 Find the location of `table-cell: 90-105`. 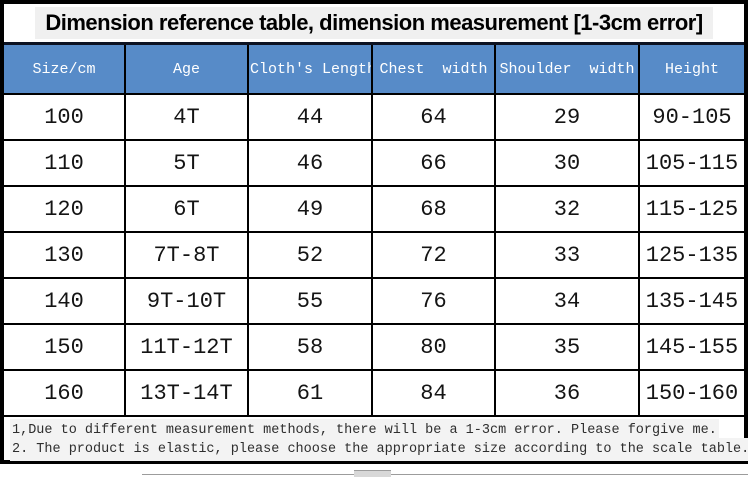

table-cell: 90-105 is located at coordinates (691, 117).